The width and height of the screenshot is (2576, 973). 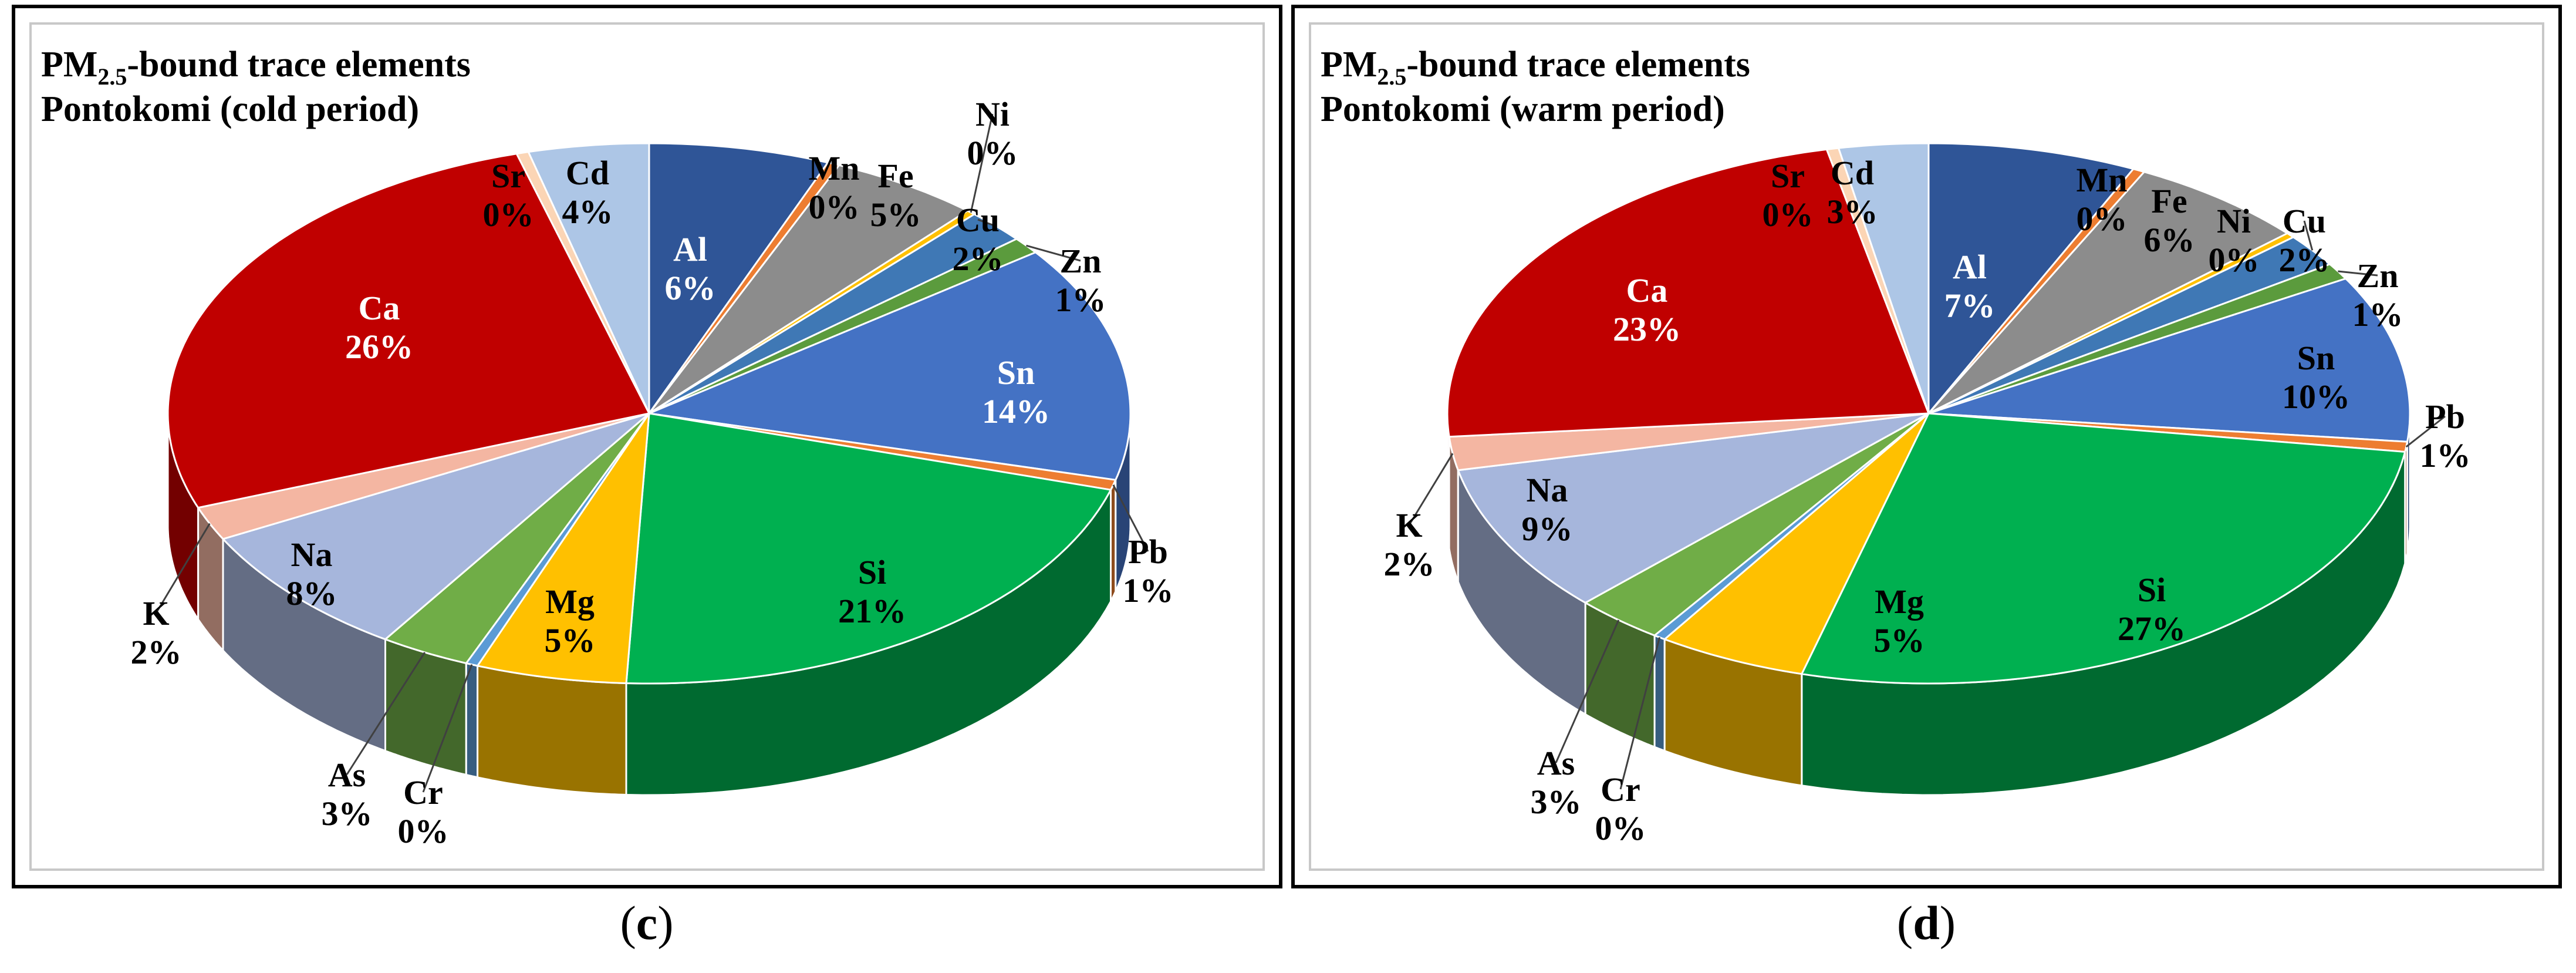 What do you see at coordinates (588, 278) in the screenshot?
I see `pie-slice-cd` at bounding box center [588, 278].